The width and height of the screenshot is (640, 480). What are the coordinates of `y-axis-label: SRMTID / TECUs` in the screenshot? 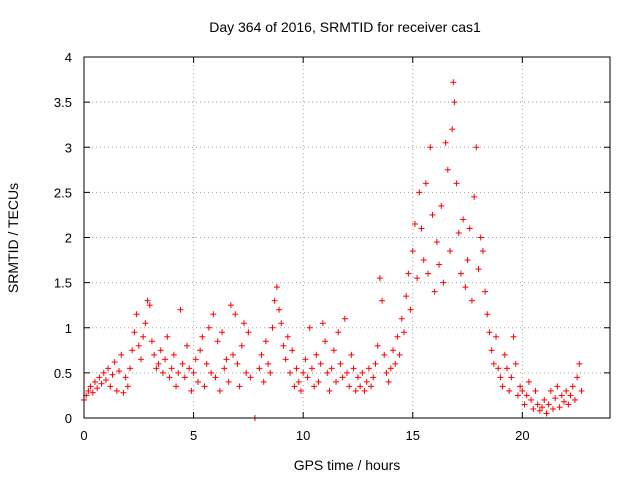 It's located at (13, 238).